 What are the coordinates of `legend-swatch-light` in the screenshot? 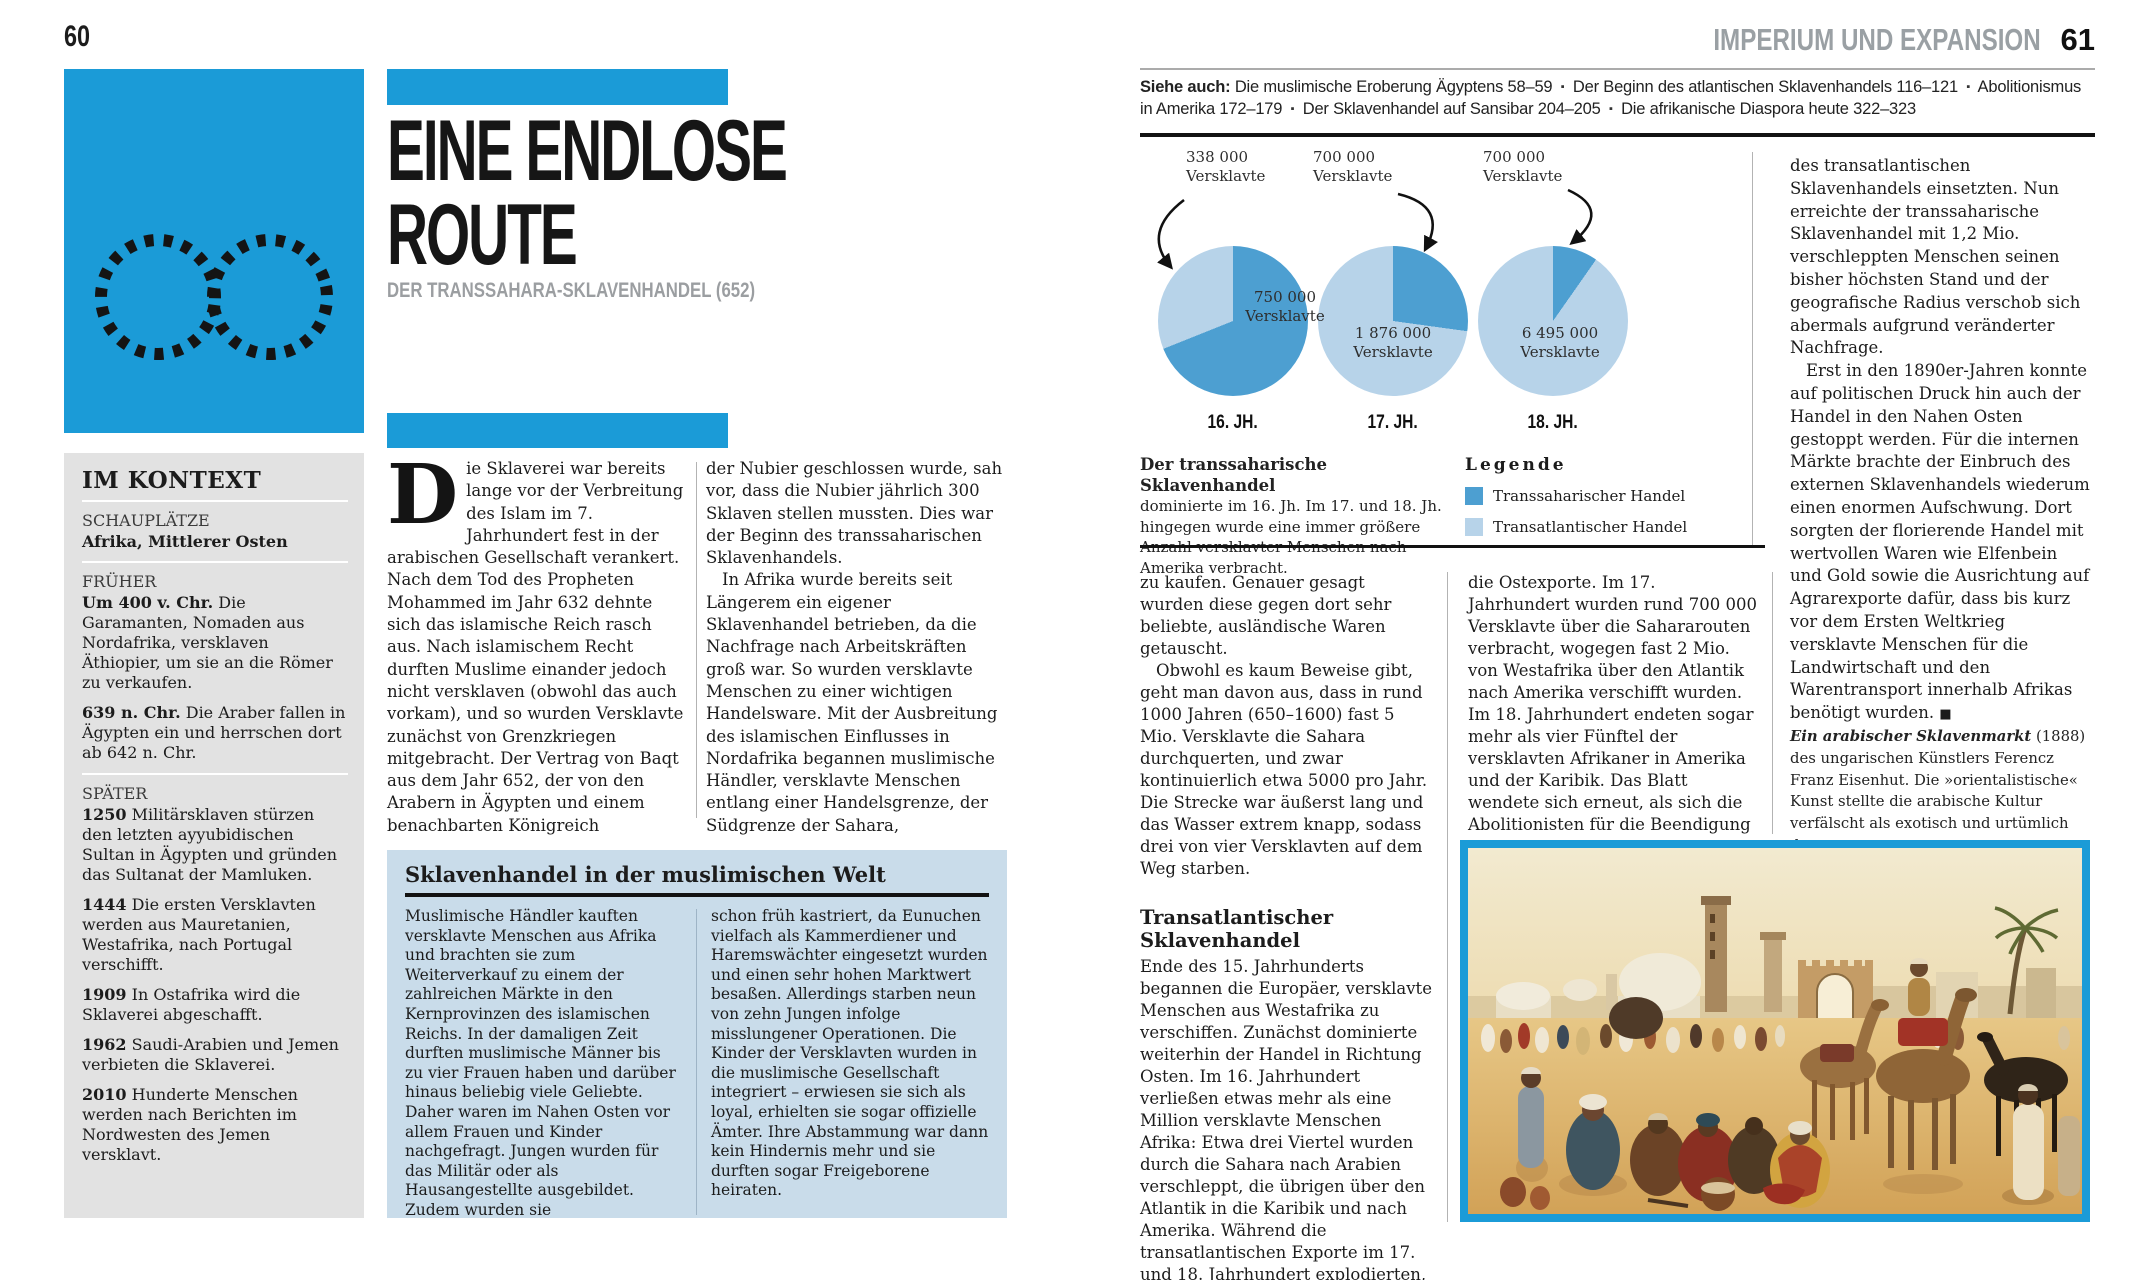 It's located at (1474, 527).